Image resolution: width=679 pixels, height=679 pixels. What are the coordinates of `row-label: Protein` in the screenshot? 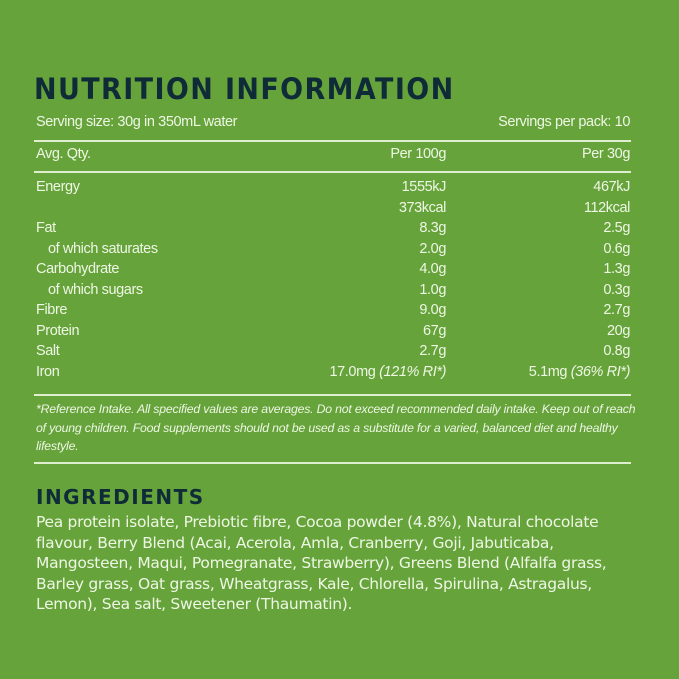 It's located at (58, 330).